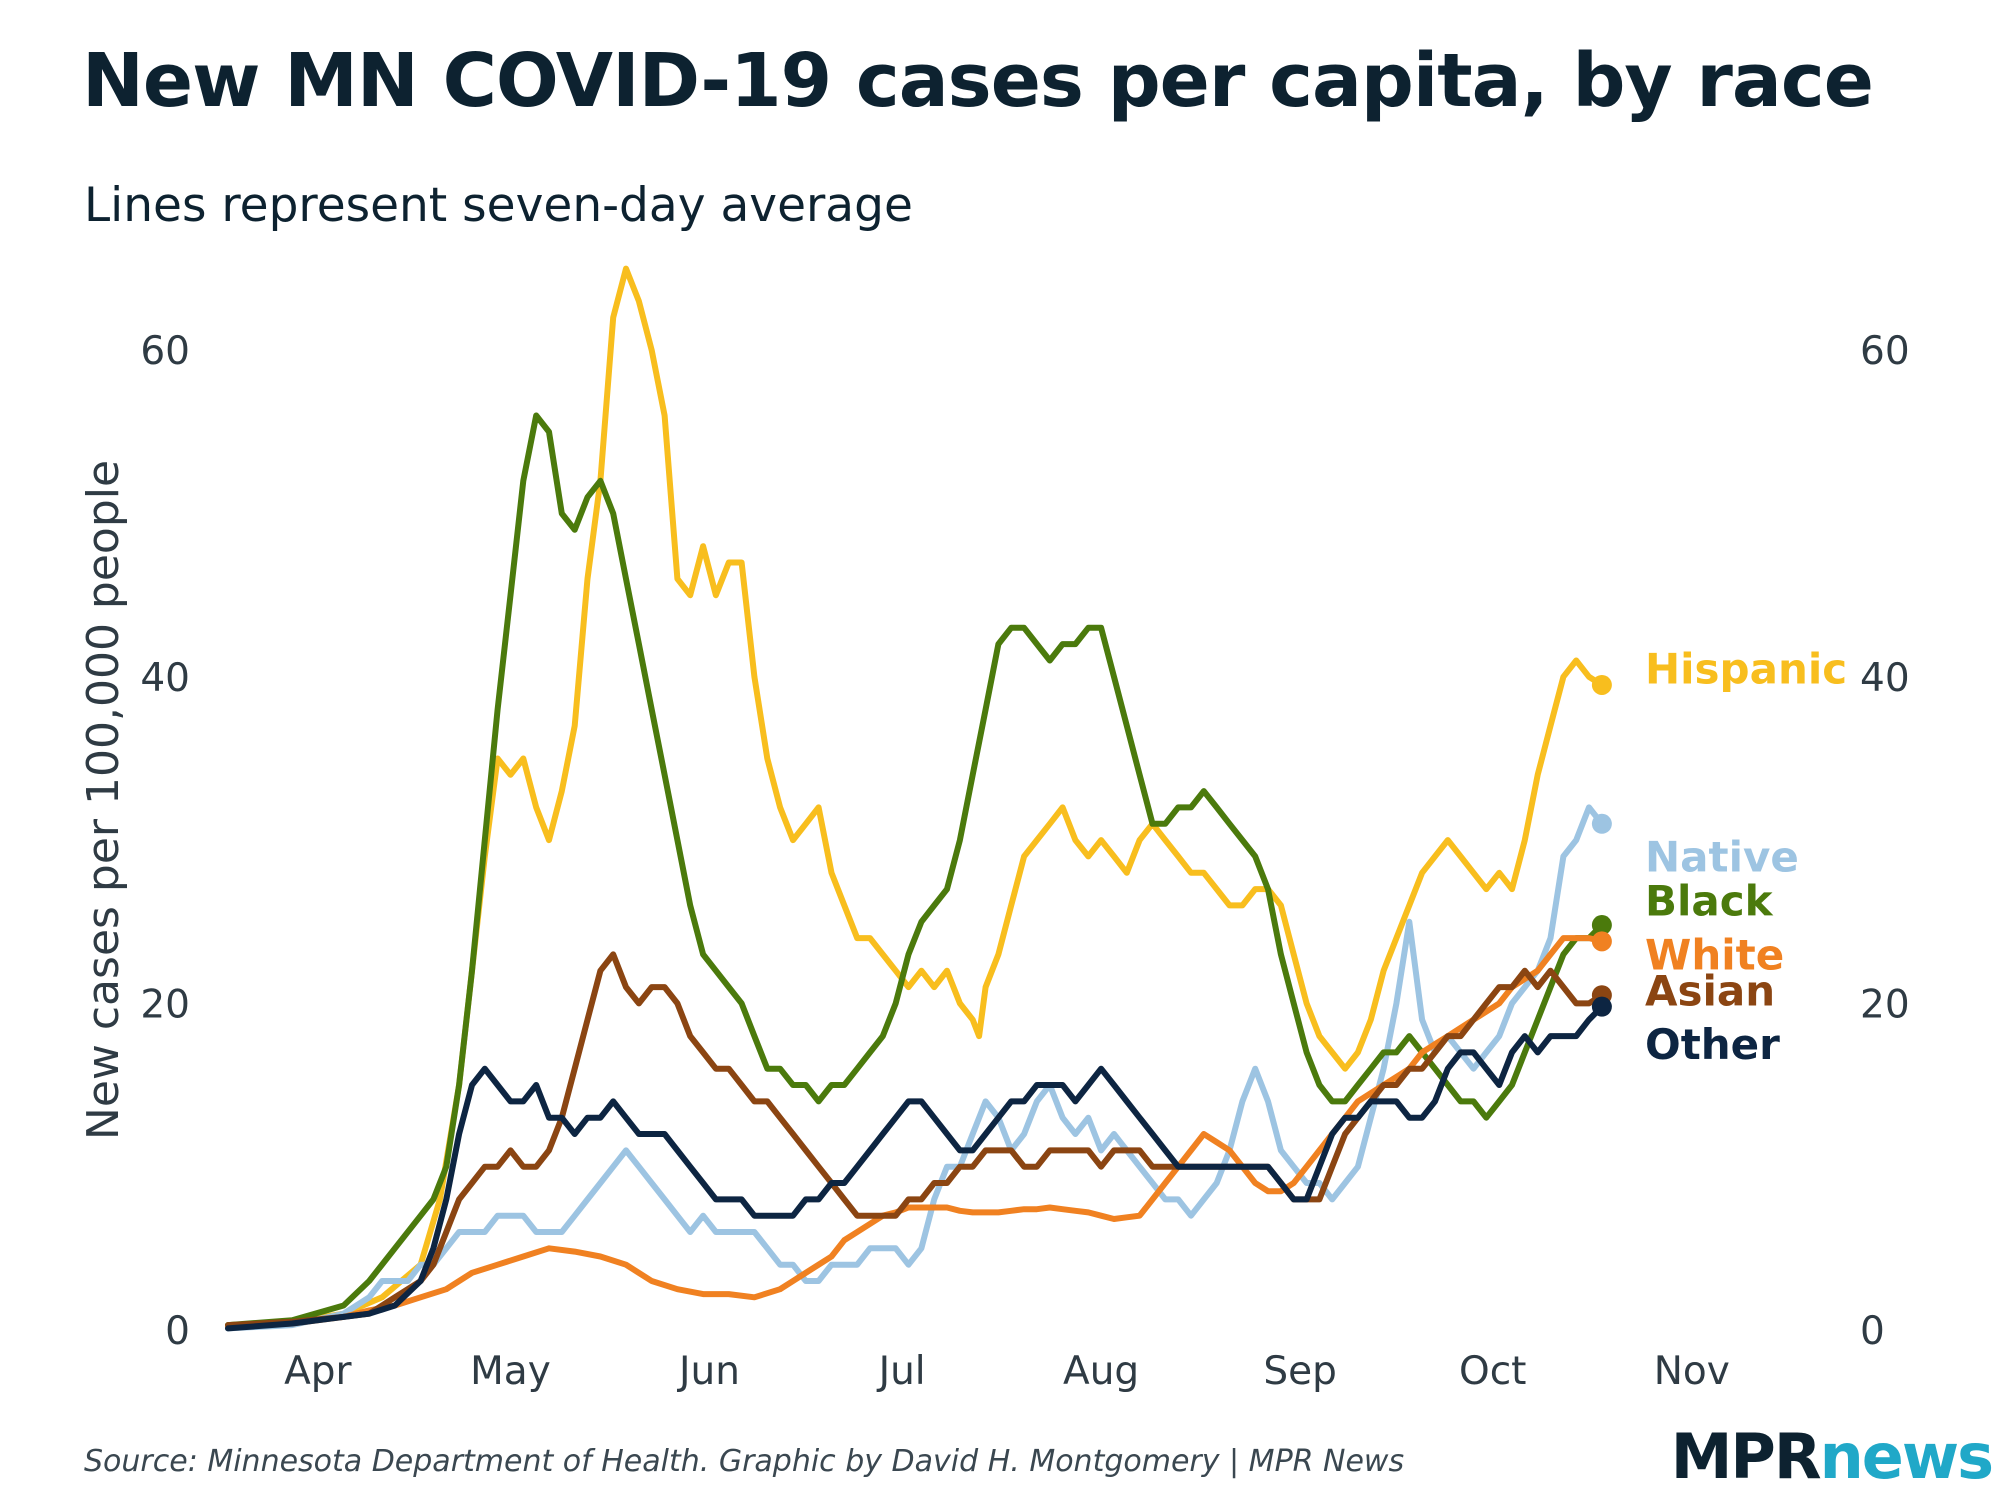 The image size is (2000, 1500). Describe the element at coordinates (165, 678) in the screenshot. I see `y-tick-left-40: 40` at that location.